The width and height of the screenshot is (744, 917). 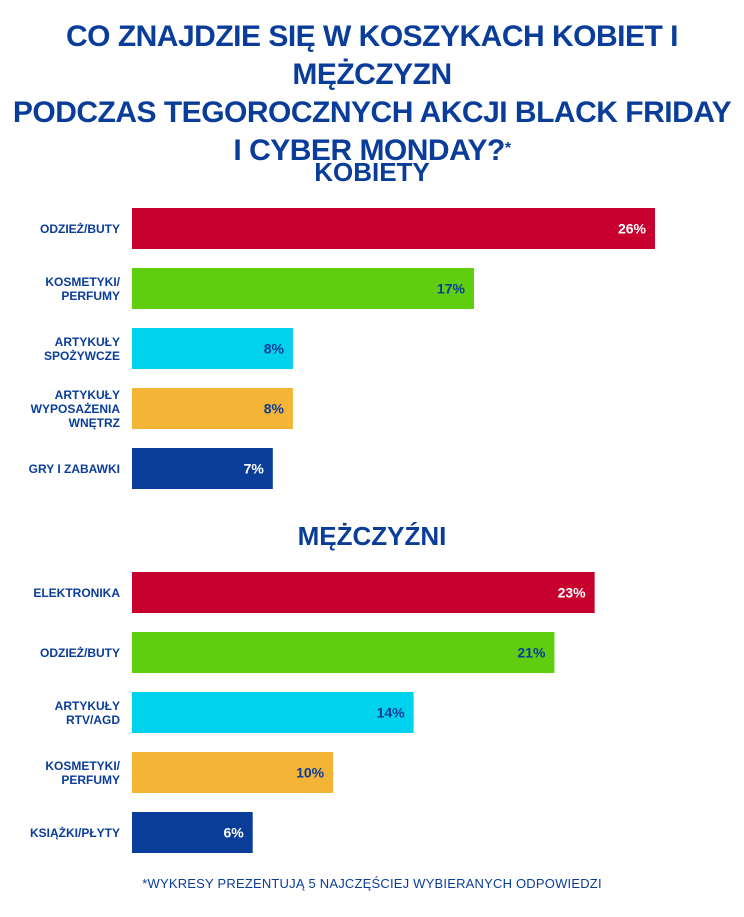 What do you see at coordinates (507, 148) in the screenshot?
I see `title-asterisk: *` at bounding box center [507, 148].